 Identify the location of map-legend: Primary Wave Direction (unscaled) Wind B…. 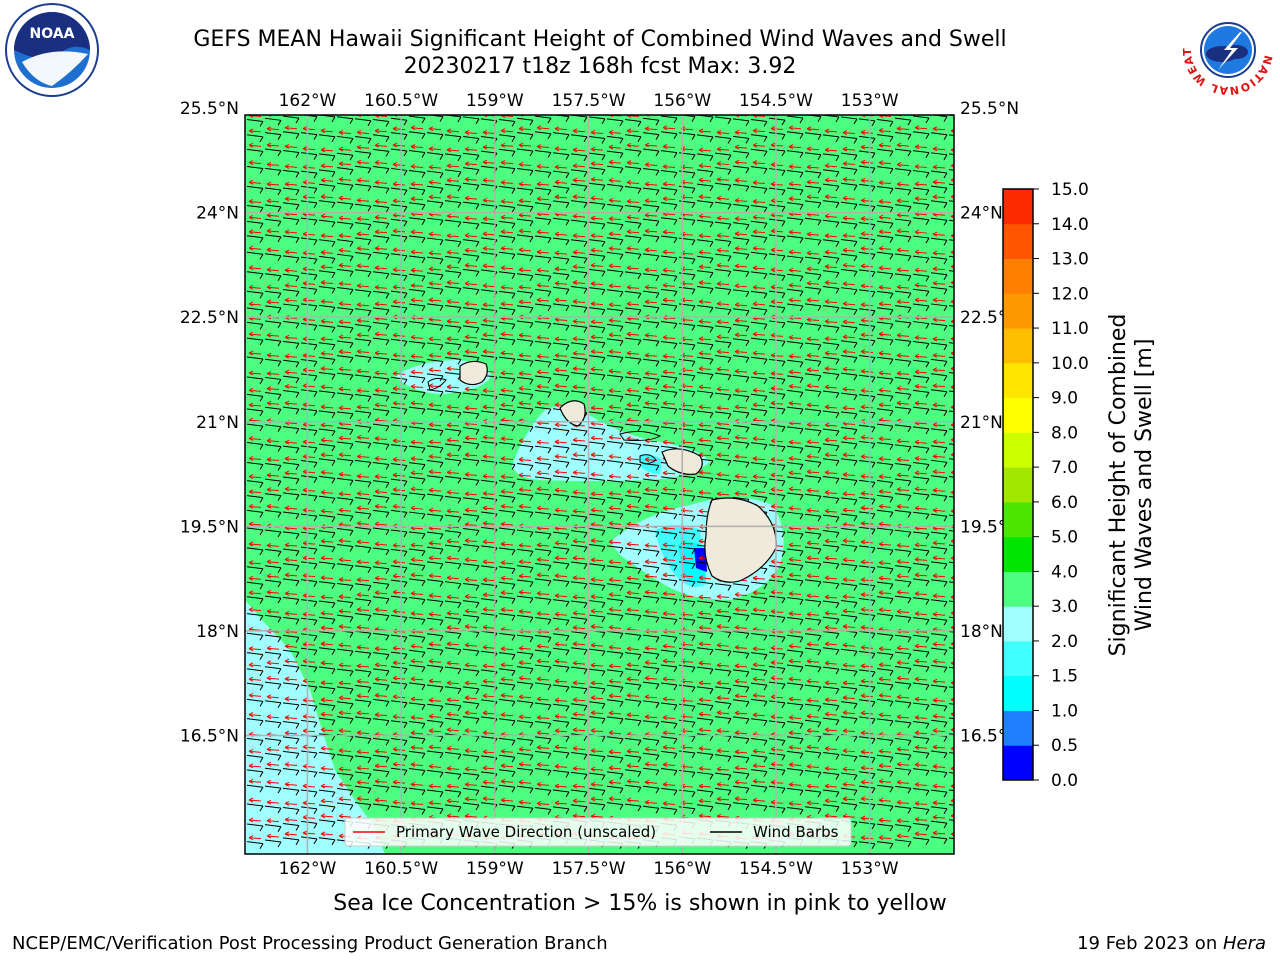
(598, 832).